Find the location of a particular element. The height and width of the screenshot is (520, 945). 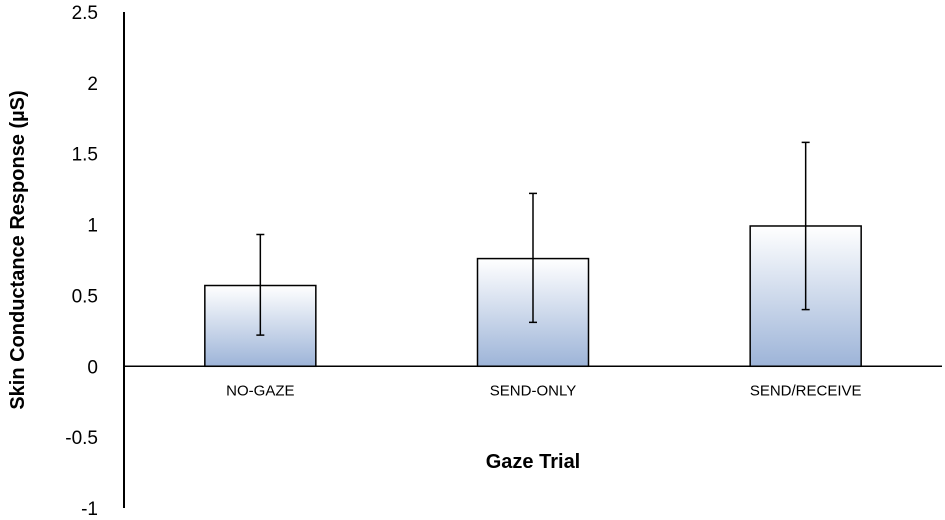

x-axis-category-labels: NO-GAZE SEND-ONLY SEND/RECEIVE is located at coordinates (543, 390).